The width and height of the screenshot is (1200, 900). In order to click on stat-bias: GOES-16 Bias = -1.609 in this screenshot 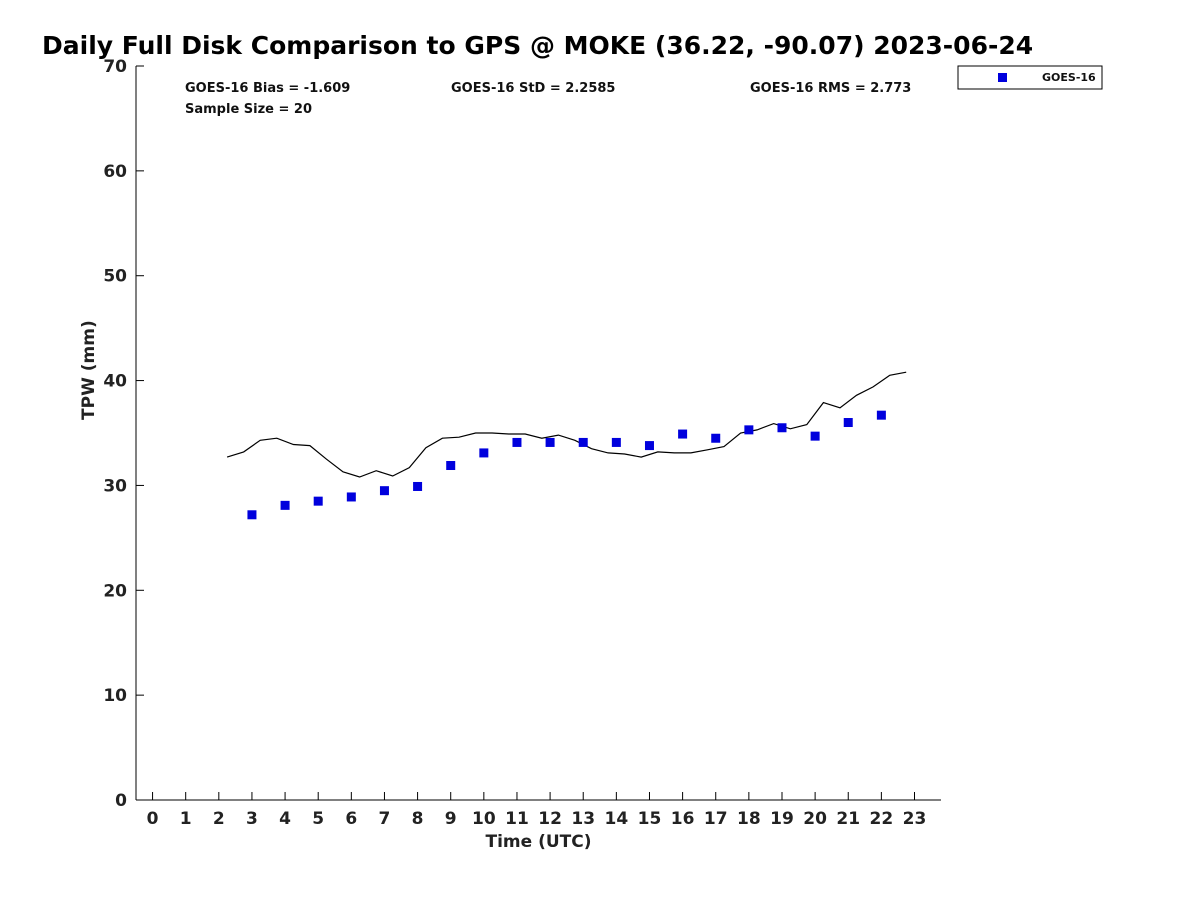, I will do `click(267, 88)`.